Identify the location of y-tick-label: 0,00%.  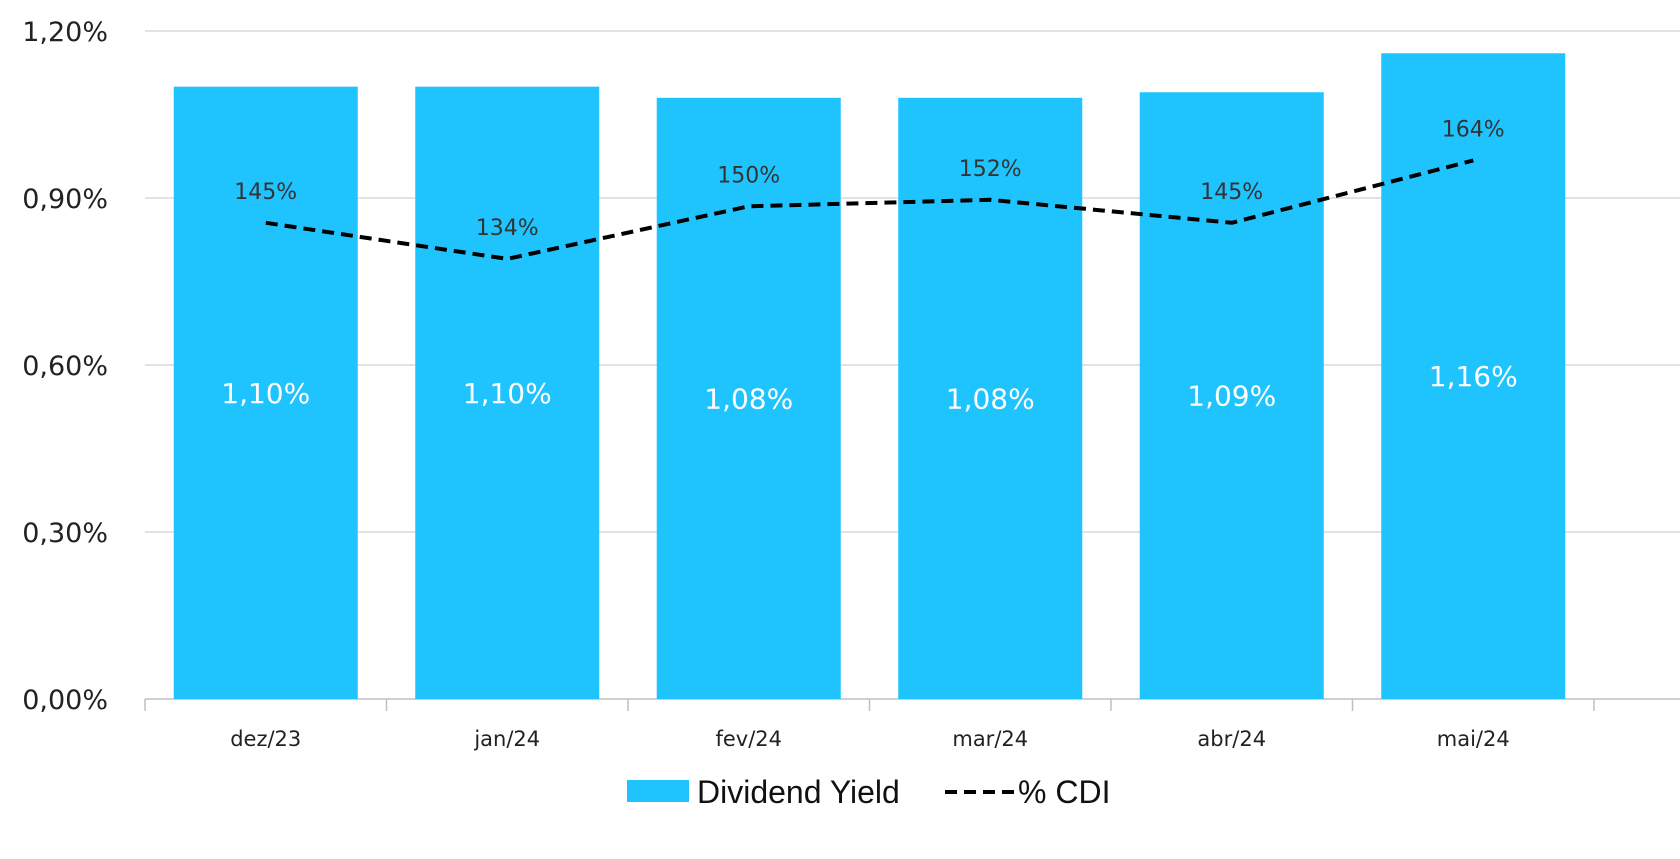
(65, 700).